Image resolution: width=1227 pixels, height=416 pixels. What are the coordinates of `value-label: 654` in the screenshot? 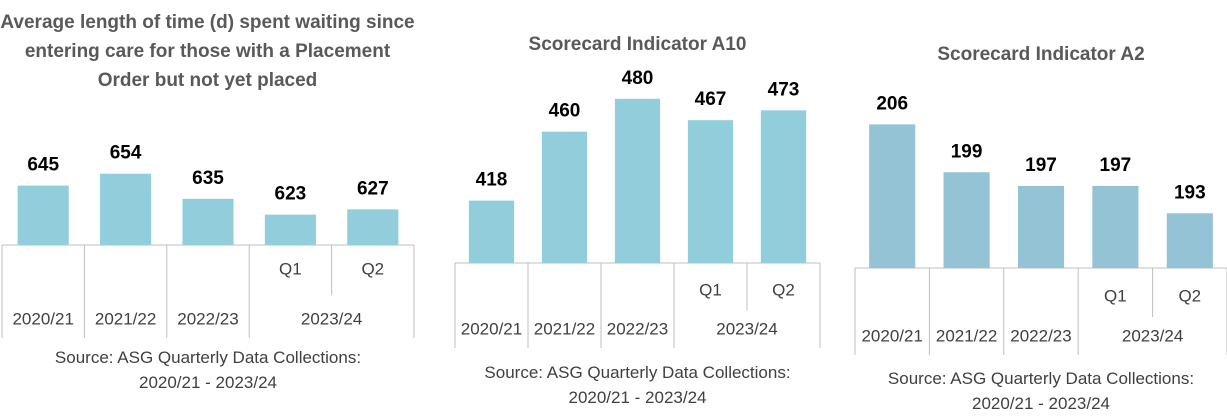 It's located at (126, 153).